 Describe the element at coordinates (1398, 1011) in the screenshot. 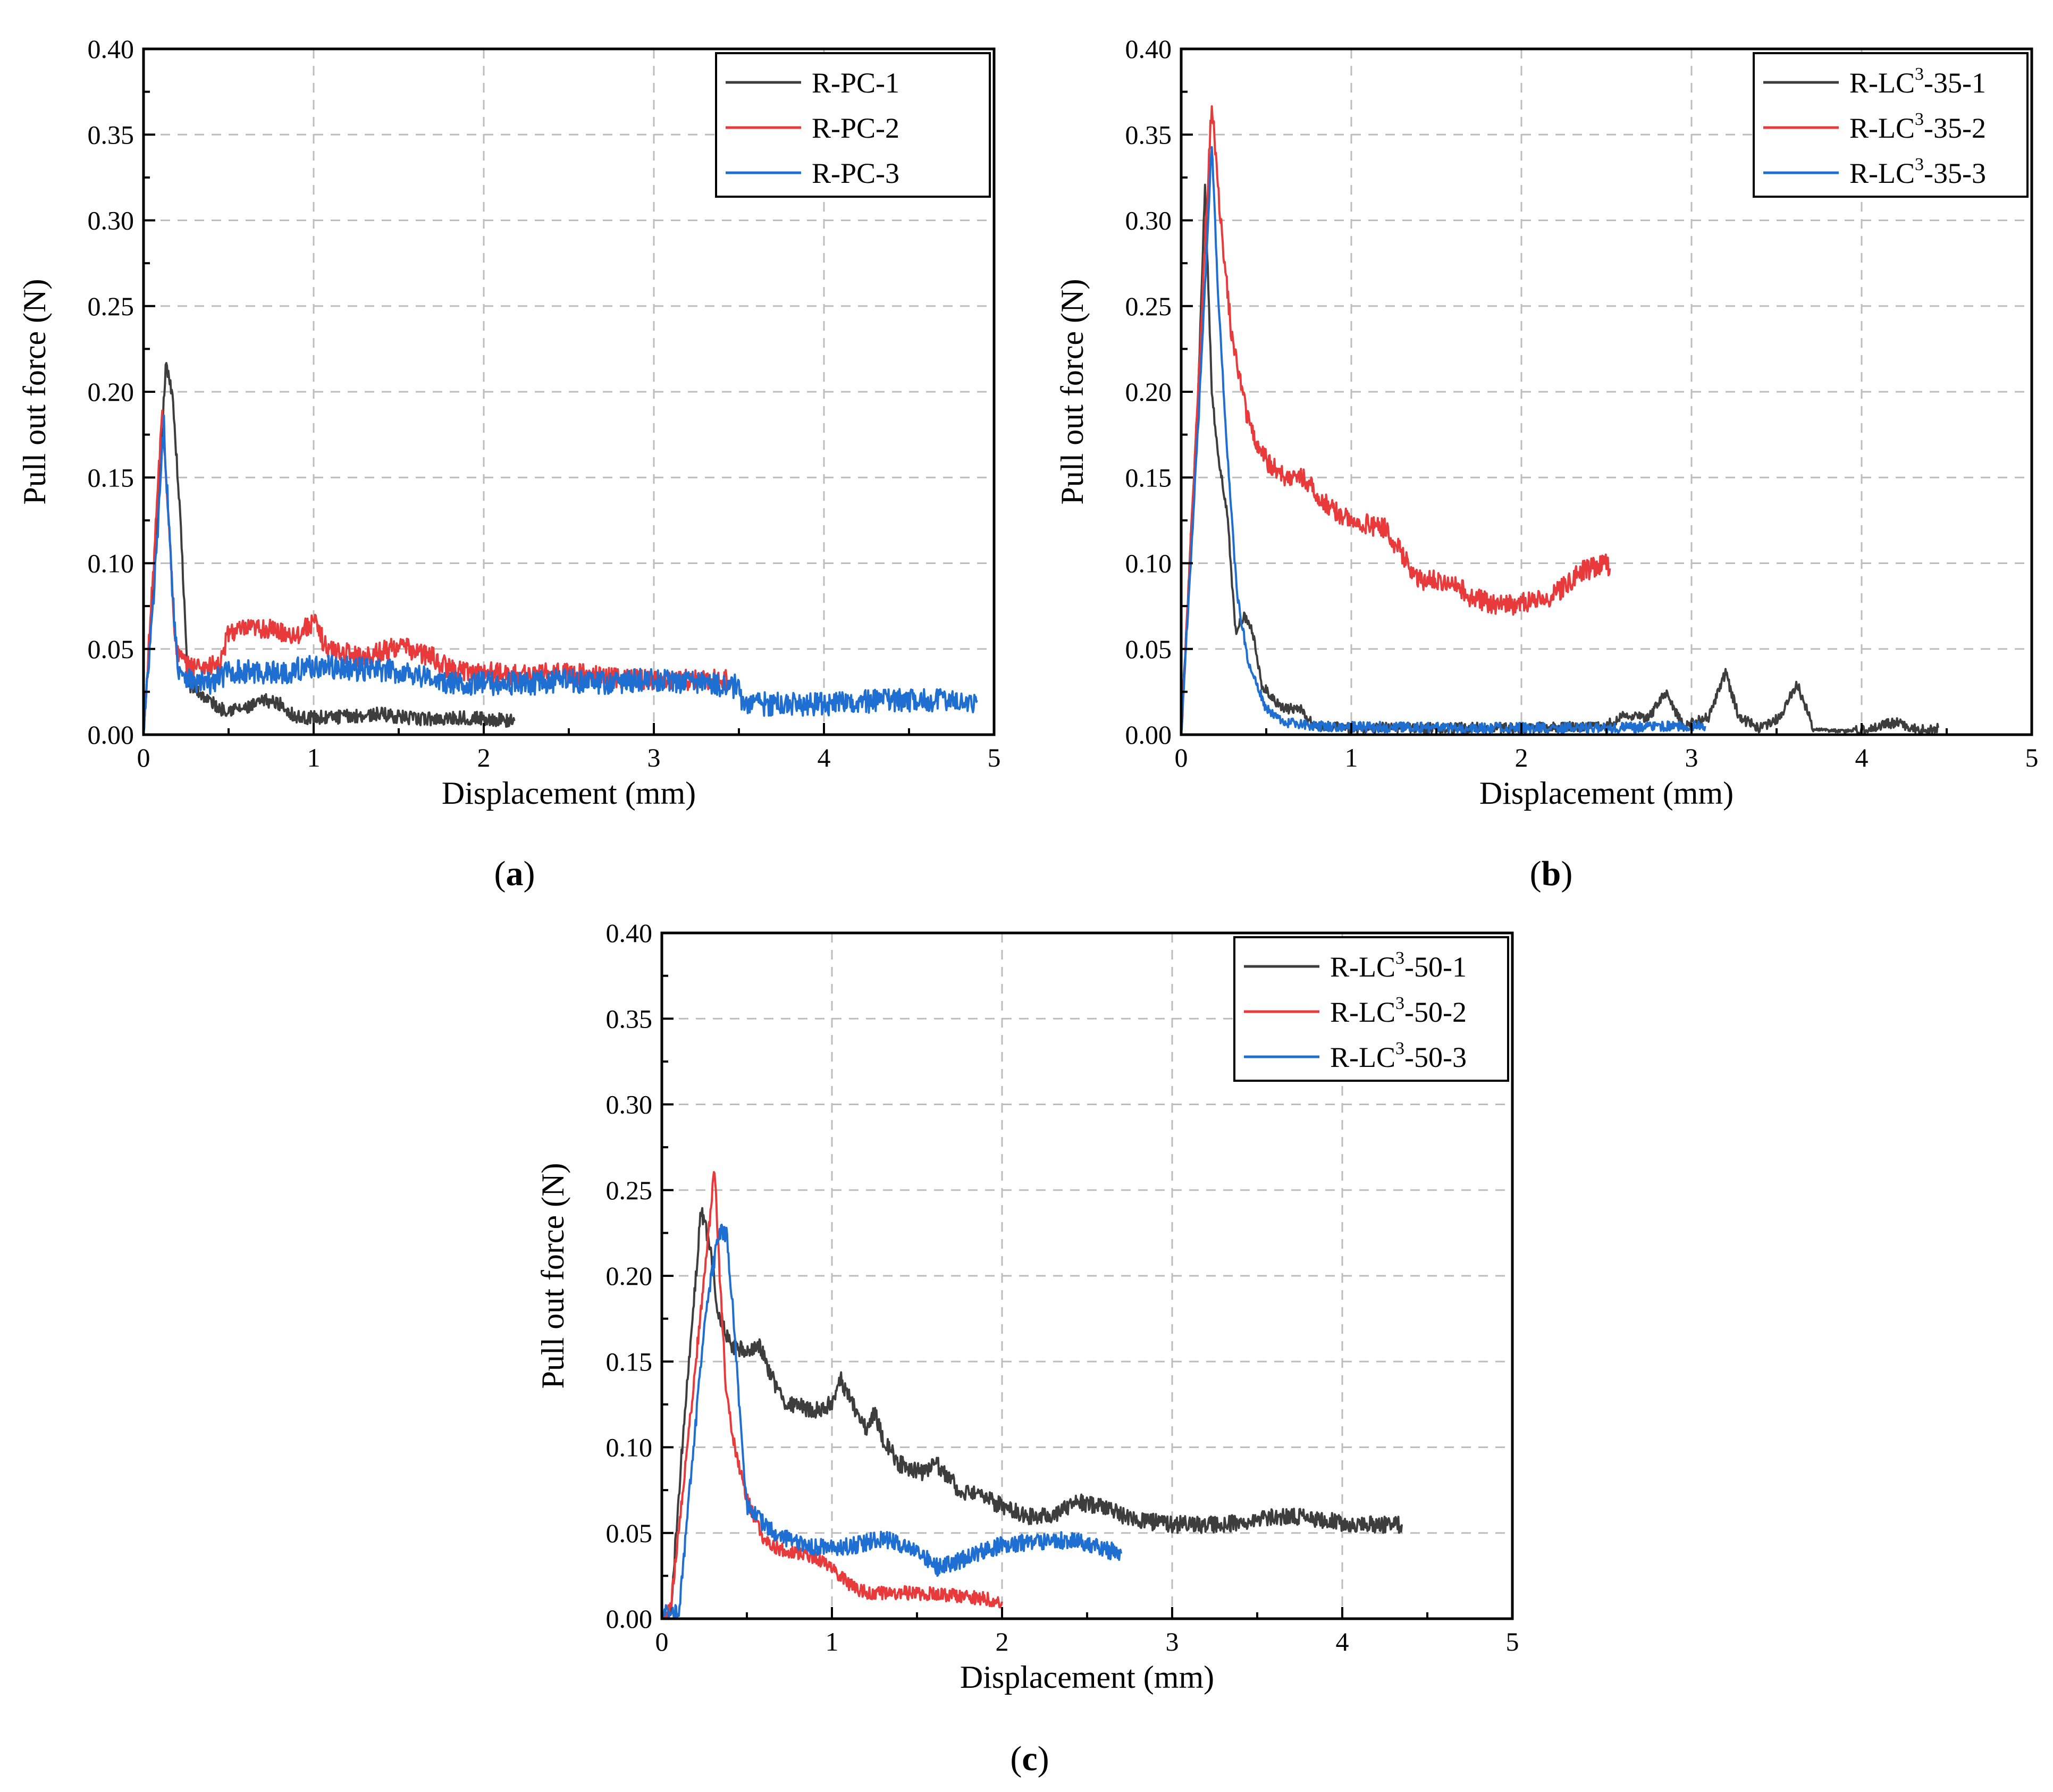

I see `legend-entry-r-lc3-50-2: R-LC3-50-2` at that location.